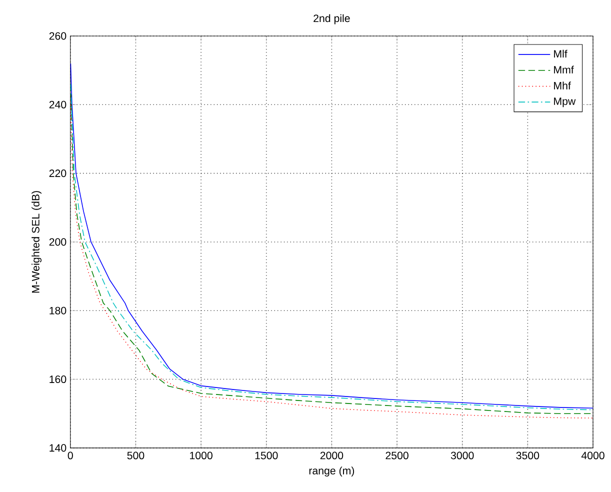  What do you see at coordinates (462, 456) in the screenshot?
I see `x-tick-label: 3000` at bounding box center [462, 456].